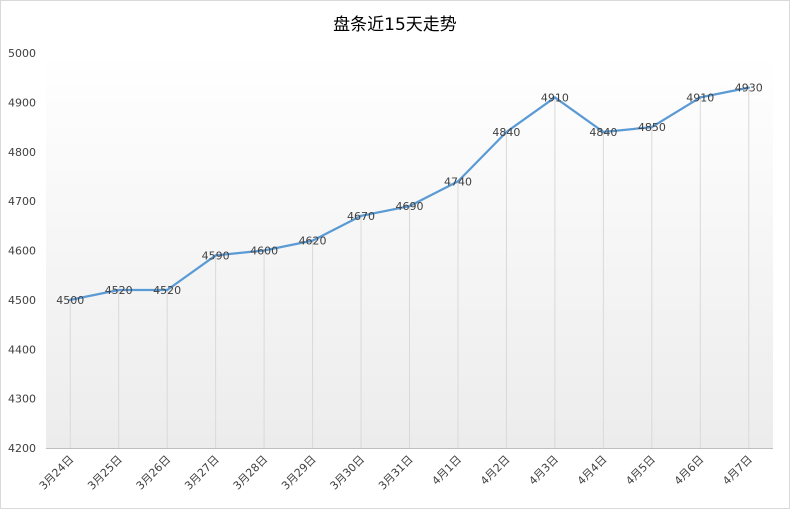 The height and width of the screenshot is (509, 790). I want to click on data-label: 4600, so click(264, 251).